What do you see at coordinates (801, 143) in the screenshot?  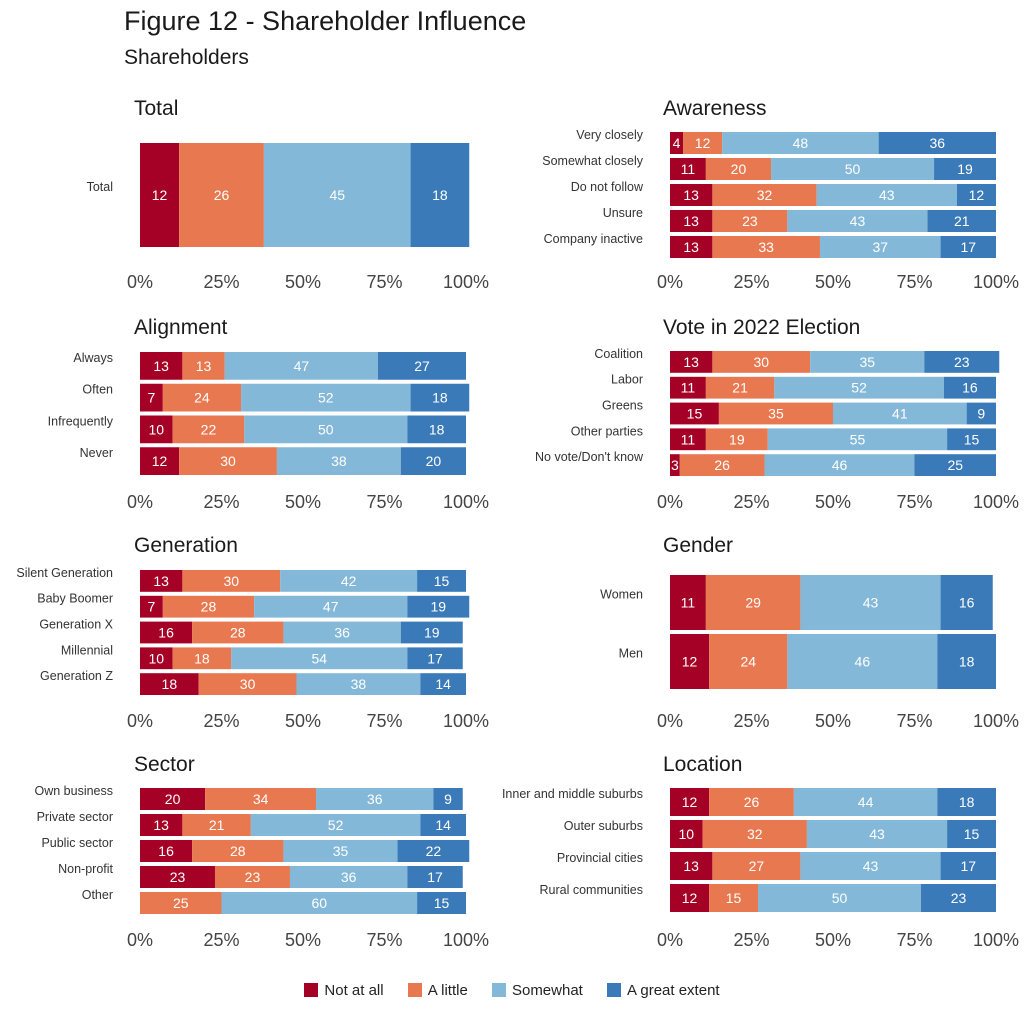 I see `data-label: 48` at bounding box center [801, 143].